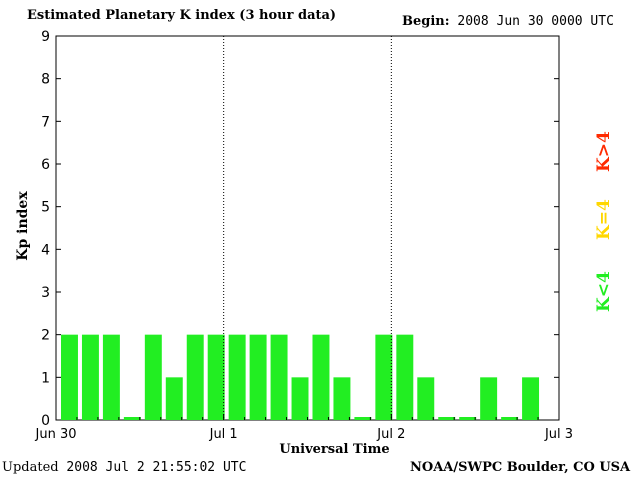 The image size is (640, 480). Describe the element at coordinates (45, 293) in the screenshot. I see `y-tick-label: 3` at that location.